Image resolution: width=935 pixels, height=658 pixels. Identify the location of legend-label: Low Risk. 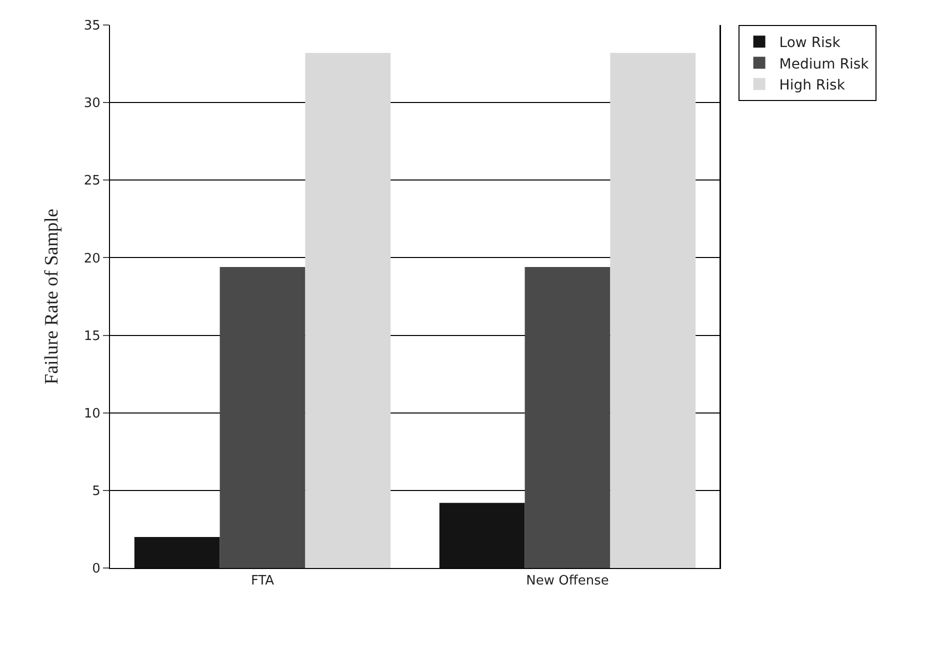
(810, 43).